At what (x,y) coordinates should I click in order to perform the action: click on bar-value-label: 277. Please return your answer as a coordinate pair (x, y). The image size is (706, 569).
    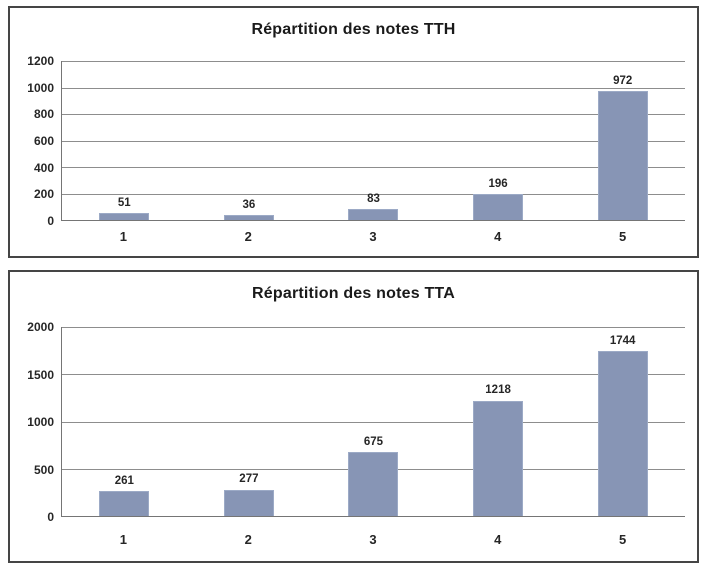
    Looking at the image, I should click on (249, 479).